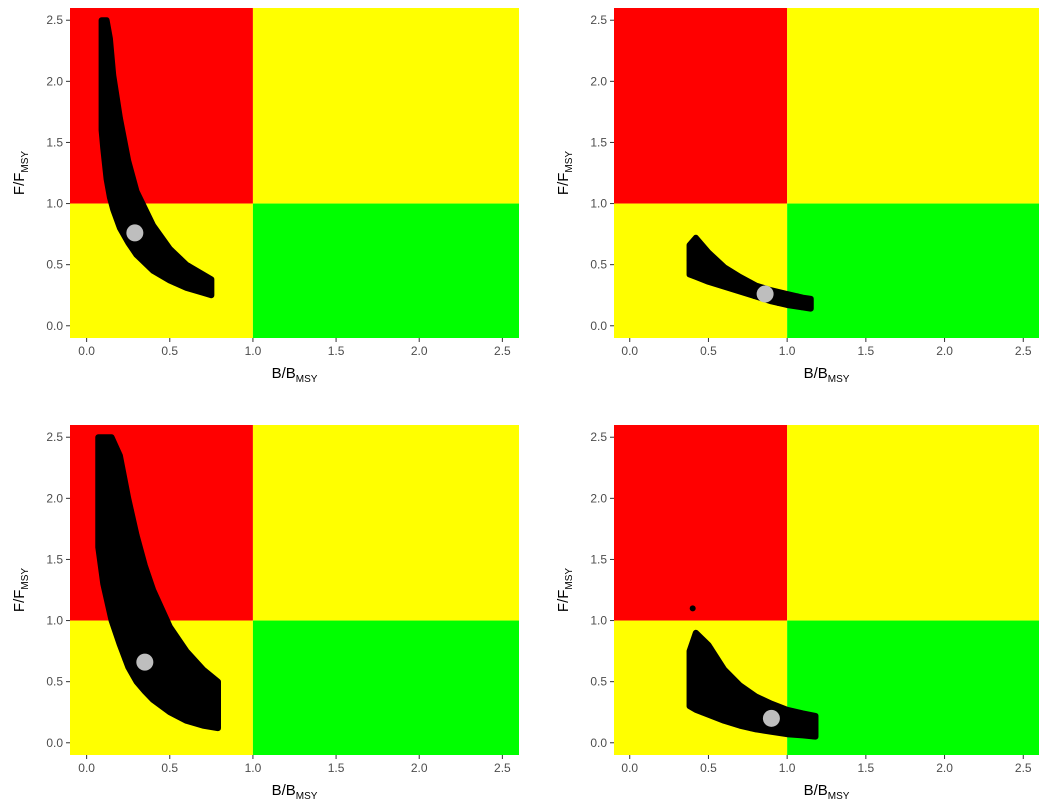 Image resolution: width=1053 pixels, height=812 pixels. I want to click on y-axis-label: F/FMSY, so click(565, 173).